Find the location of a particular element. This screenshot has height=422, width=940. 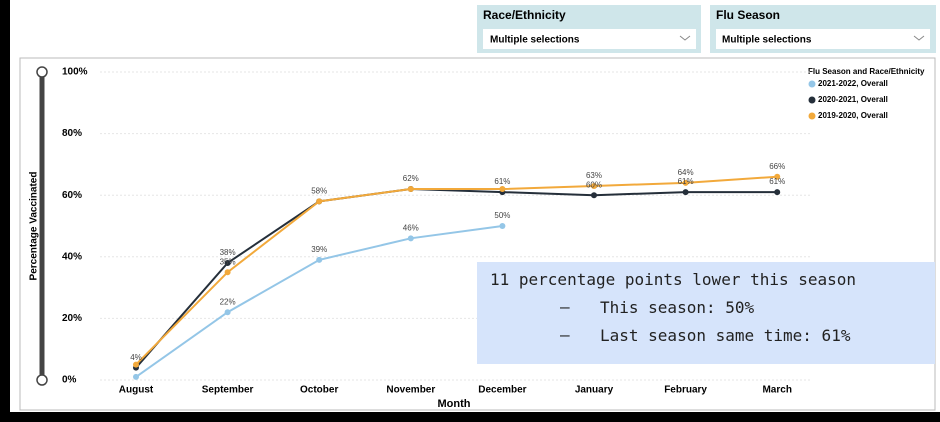

x-tick-label: October is located at coordinates (319, 390).